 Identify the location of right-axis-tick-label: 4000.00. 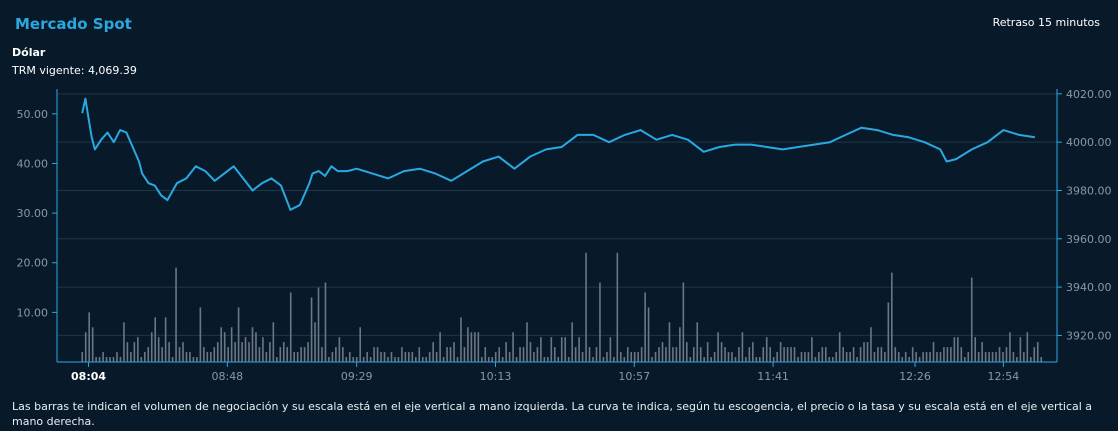
(1089, 142).